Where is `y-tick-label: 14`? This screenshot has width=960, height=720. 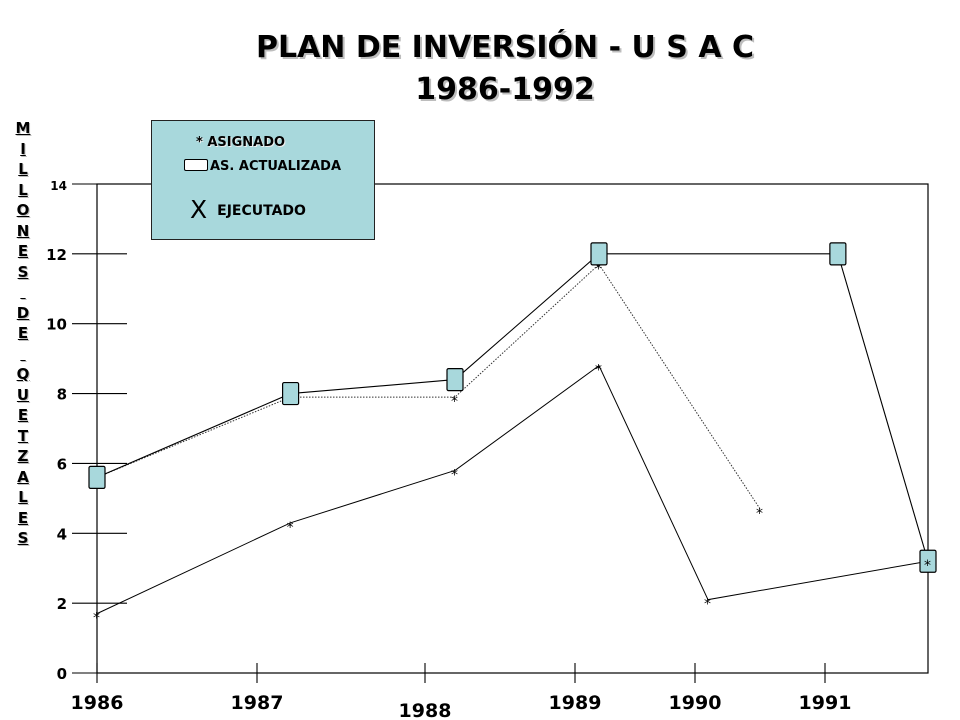
y-tick-label: 14 is located at coordinates (58, 186).